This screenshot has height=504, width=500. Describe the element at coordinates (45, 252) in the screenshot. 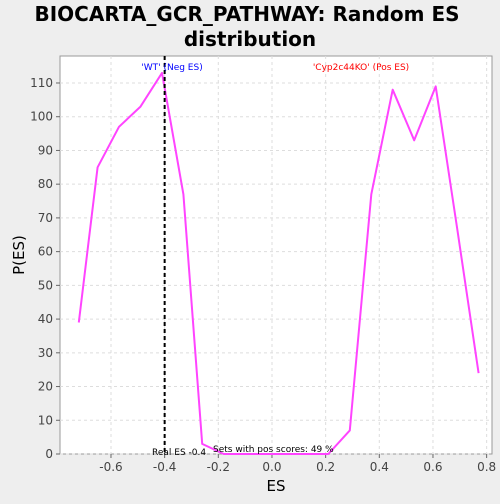

I see `y-tick-label: 60` at that location.